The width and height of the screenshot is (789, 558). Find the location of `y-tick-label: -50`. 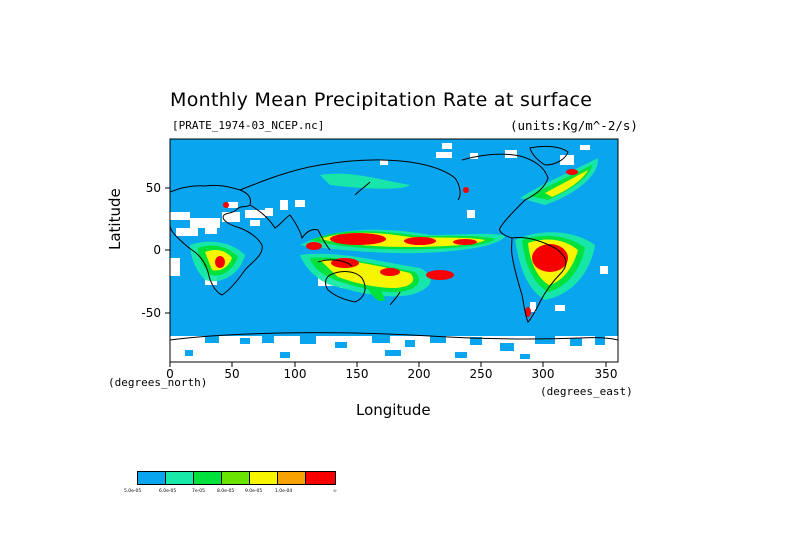

y-tick-label: -50 is located at coordinates (151, 313).